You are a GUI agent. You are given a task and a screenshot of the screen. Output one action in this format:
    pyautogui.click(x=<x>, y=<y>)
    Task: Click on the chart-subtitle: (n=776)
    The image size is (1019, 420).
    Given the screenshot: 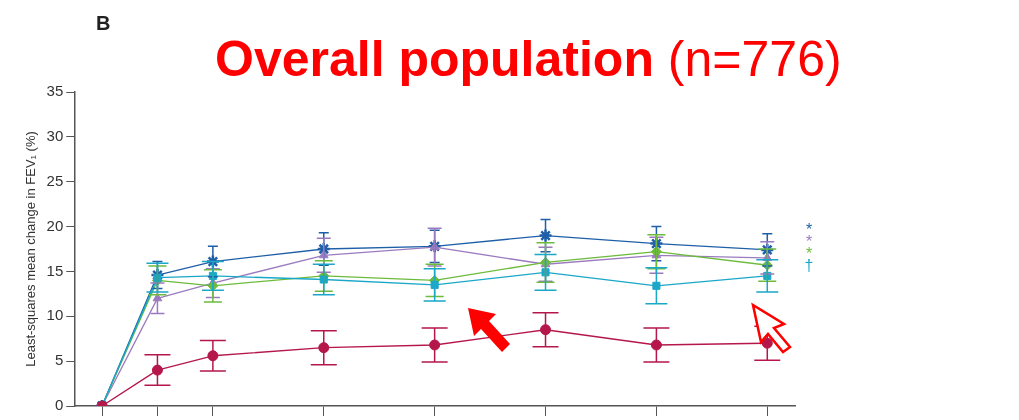 What is the action you would take?
    pyautogui.click(x=754, y=59)
    